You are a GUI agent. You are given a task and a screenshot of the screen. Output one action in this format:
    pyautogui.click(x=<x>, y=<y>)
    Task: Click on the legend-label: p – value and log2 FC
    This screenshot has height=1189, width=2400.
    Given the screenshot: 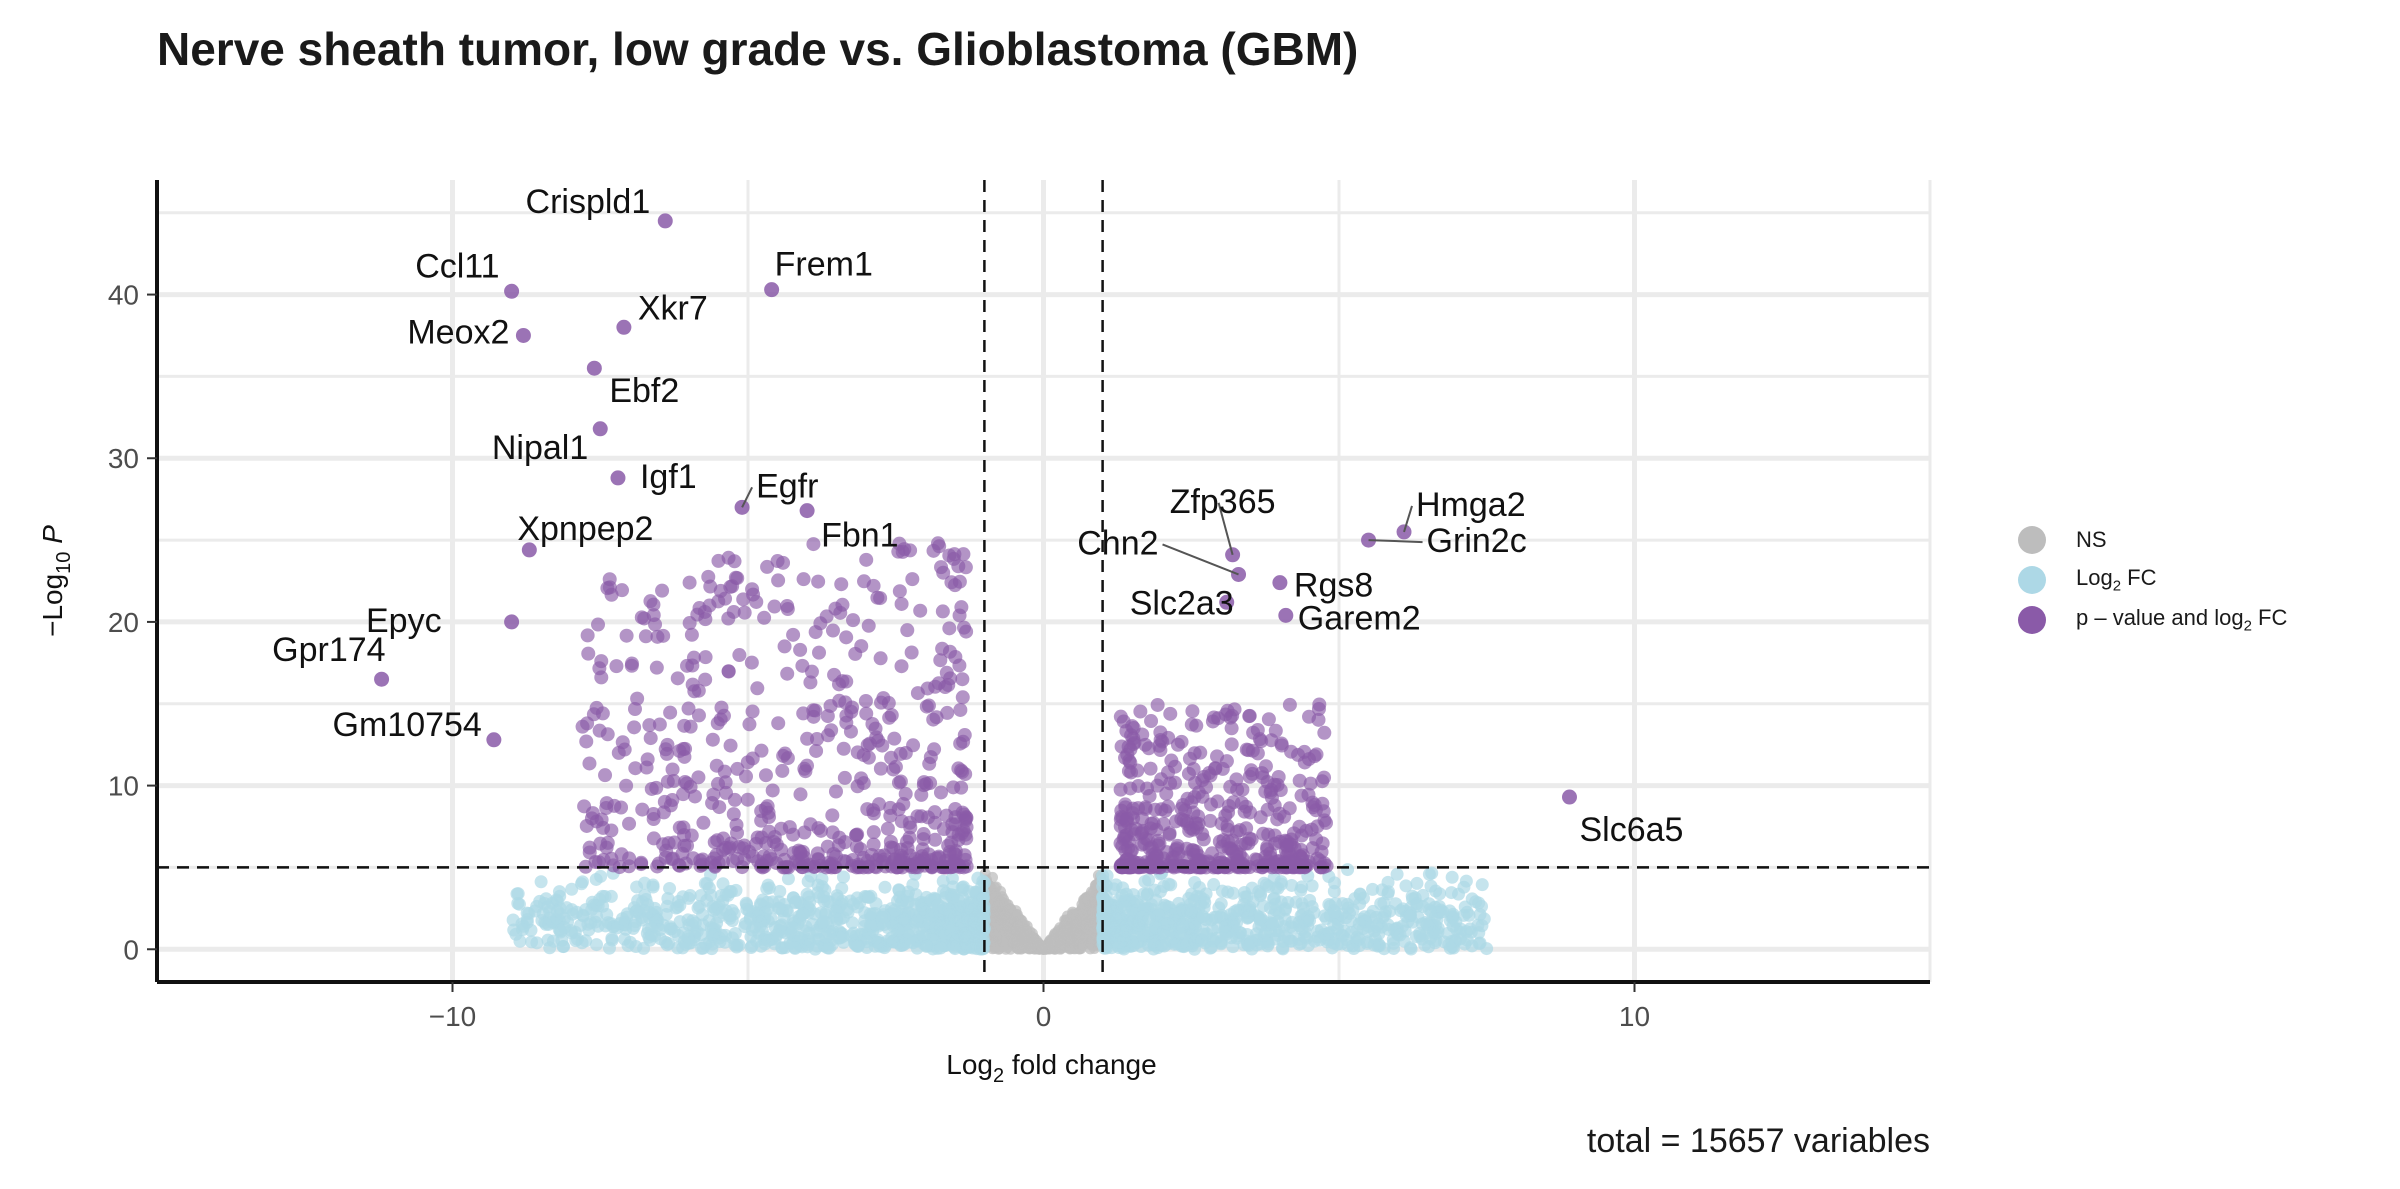 What is the action you would take?
    pyautogui.click(x=2182, y=620)
    